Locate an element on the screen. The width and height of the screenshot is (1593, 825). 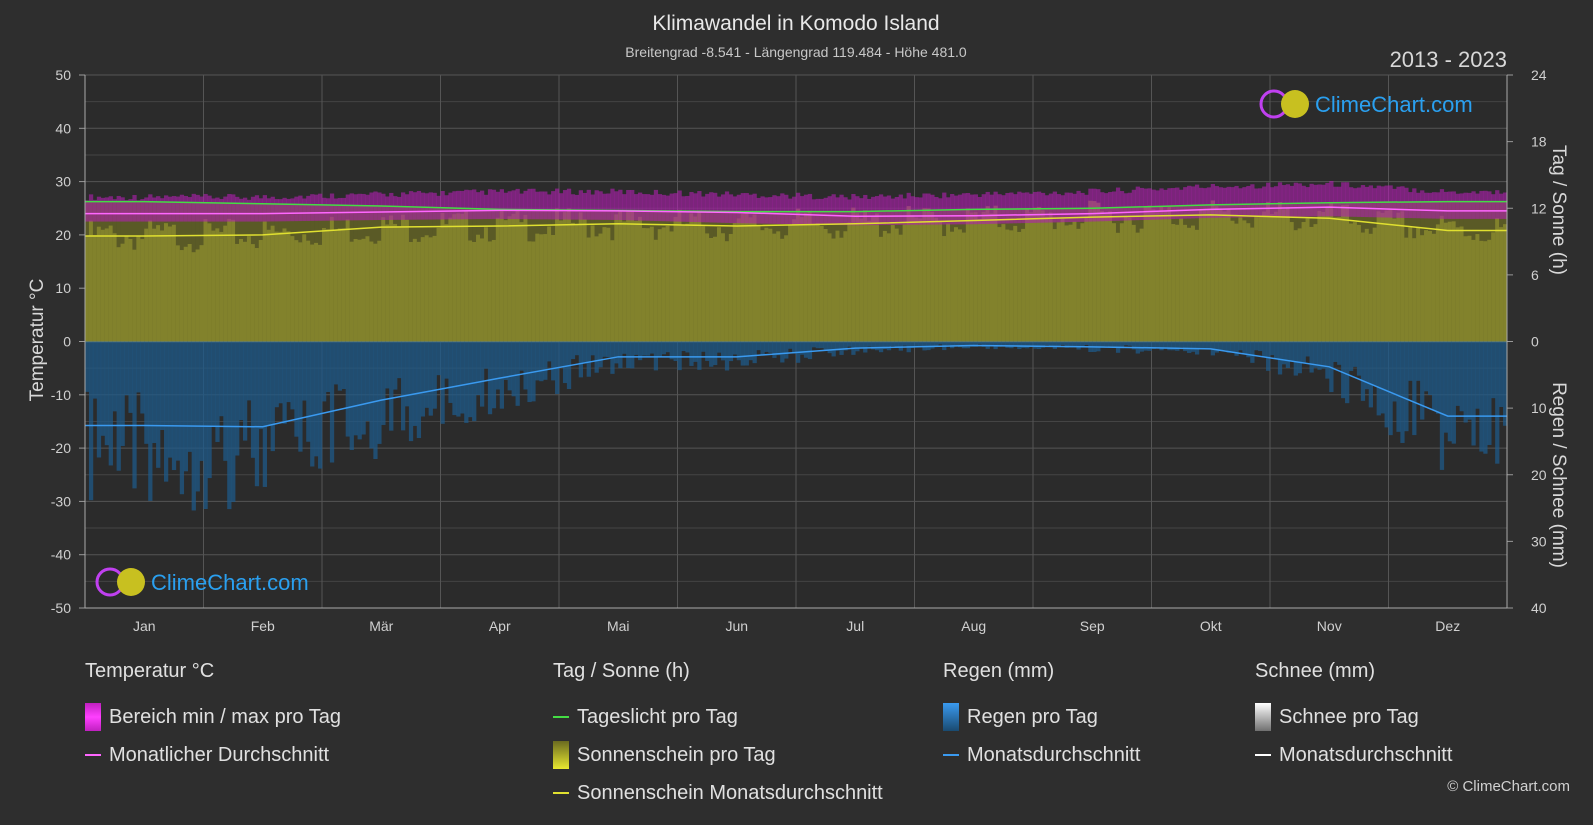
y-left-tick-label: -20 is located at coordinates (61, 448).